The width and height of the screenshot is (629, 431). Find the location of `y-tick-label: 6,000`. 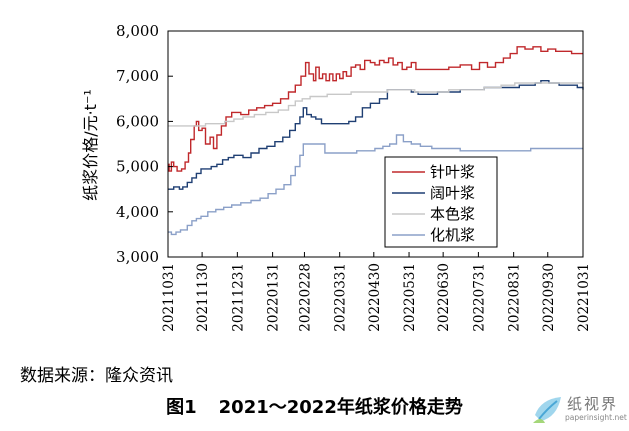

y-tick-label: 6,000 is located at coordinates (137, 121).